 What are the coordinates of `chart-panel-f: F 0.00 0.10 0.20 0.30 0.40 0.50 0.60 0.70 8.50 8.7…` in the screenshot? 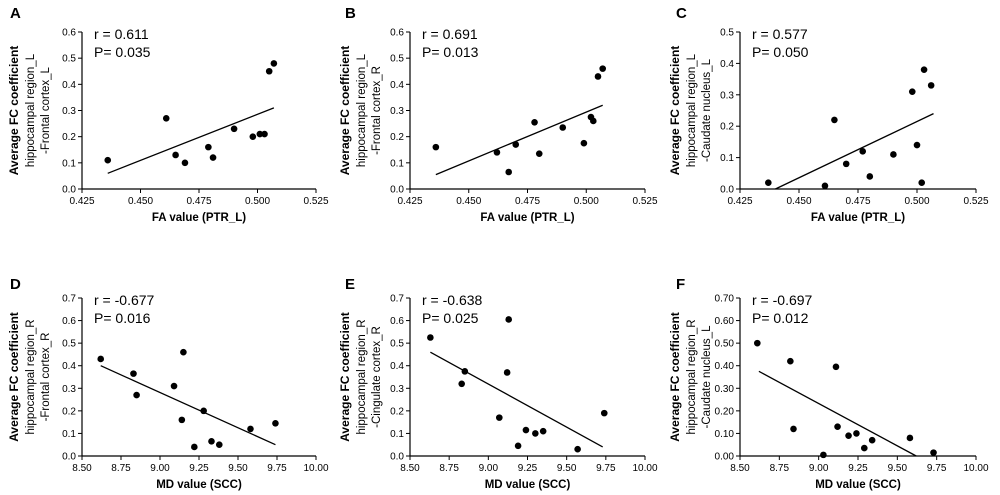 It's located at (828, 383).